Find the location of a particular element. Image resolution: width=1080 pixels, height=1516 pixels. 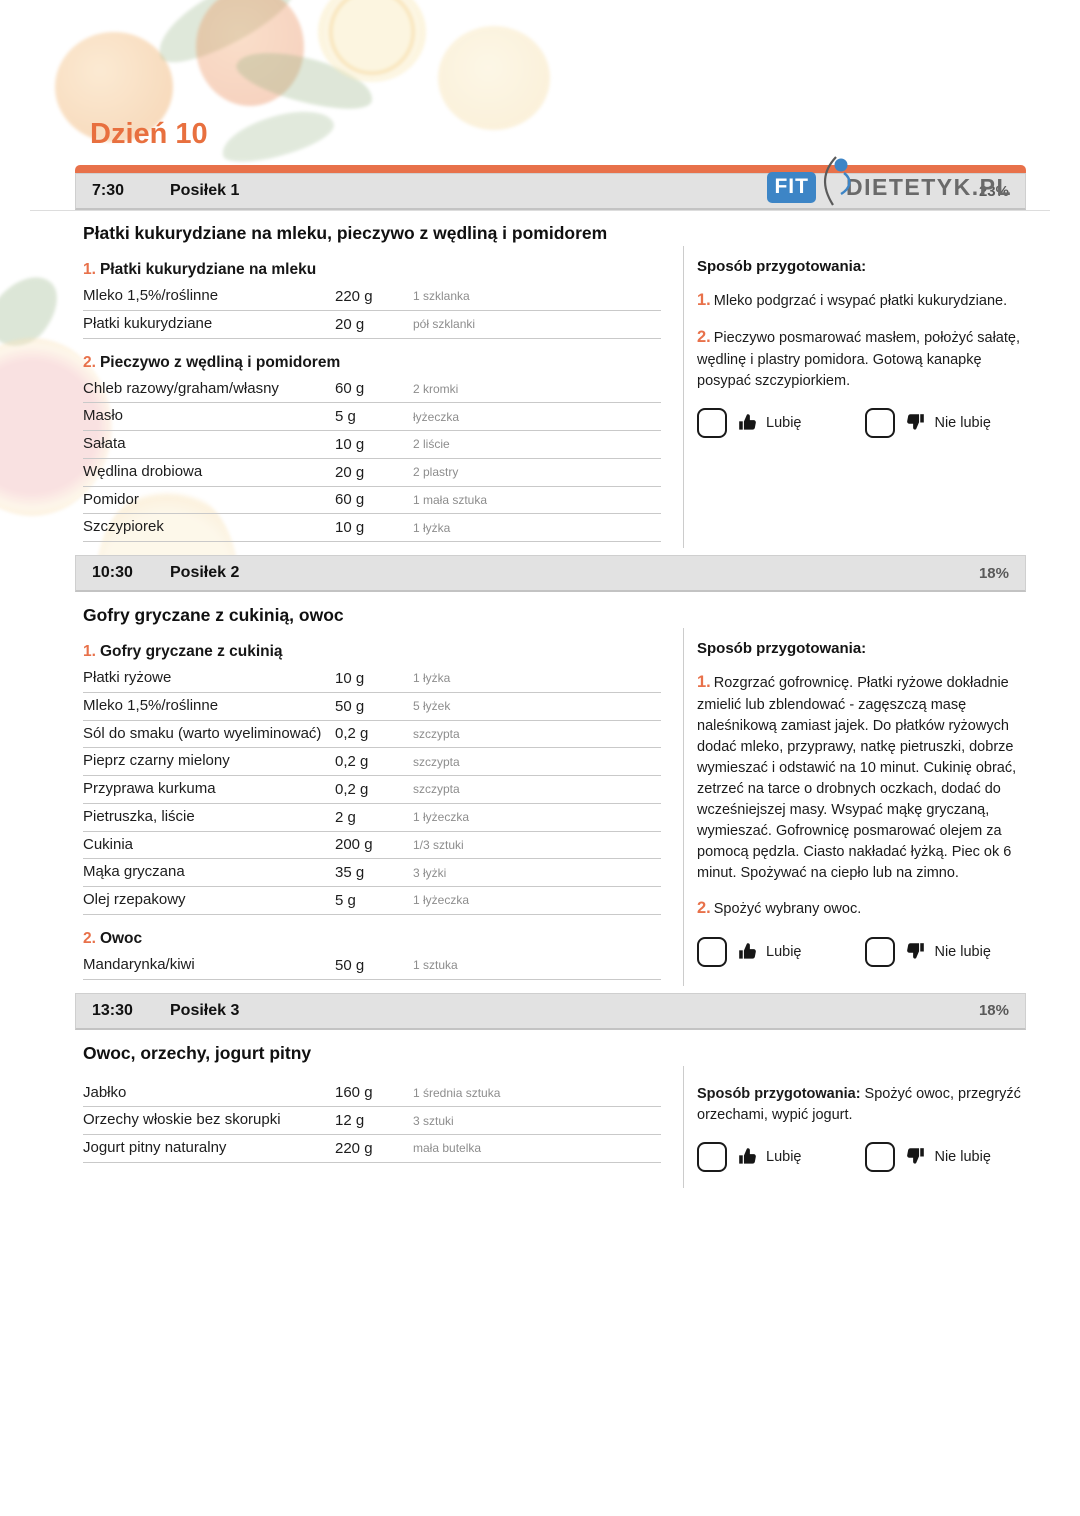

dish-heading: 1. Gofry gryczane z cukinią is located at coordinates (183, 651).